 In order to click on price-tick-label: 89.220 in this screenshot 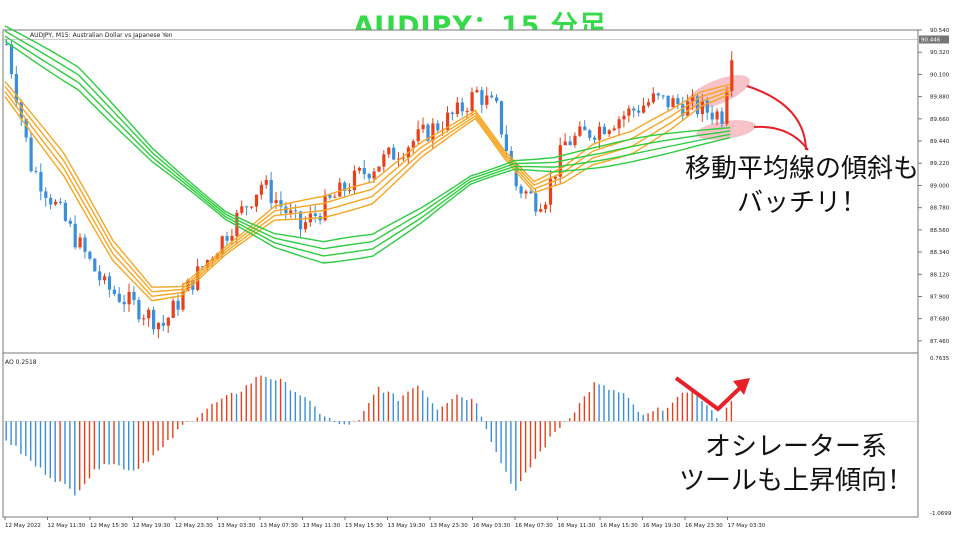, I will do `click(940, 164)`.